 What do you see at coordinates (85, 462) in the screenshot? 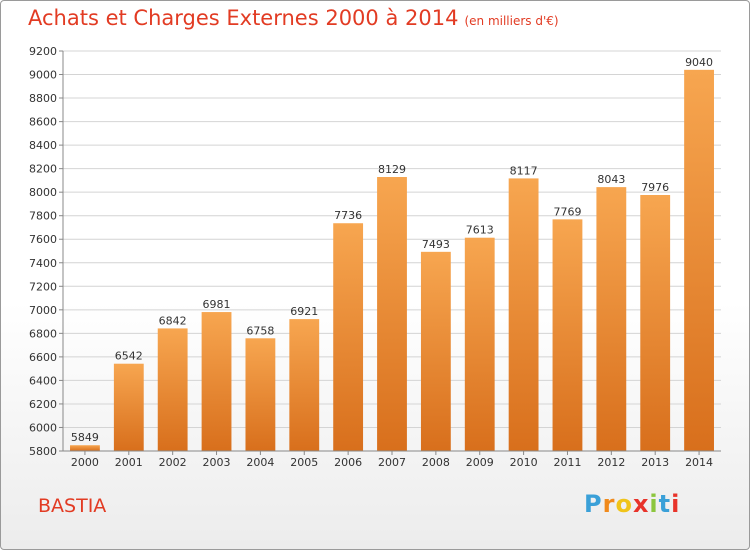
I see `x-tick-label-2000: 2000` at bounding box center [85, 462].